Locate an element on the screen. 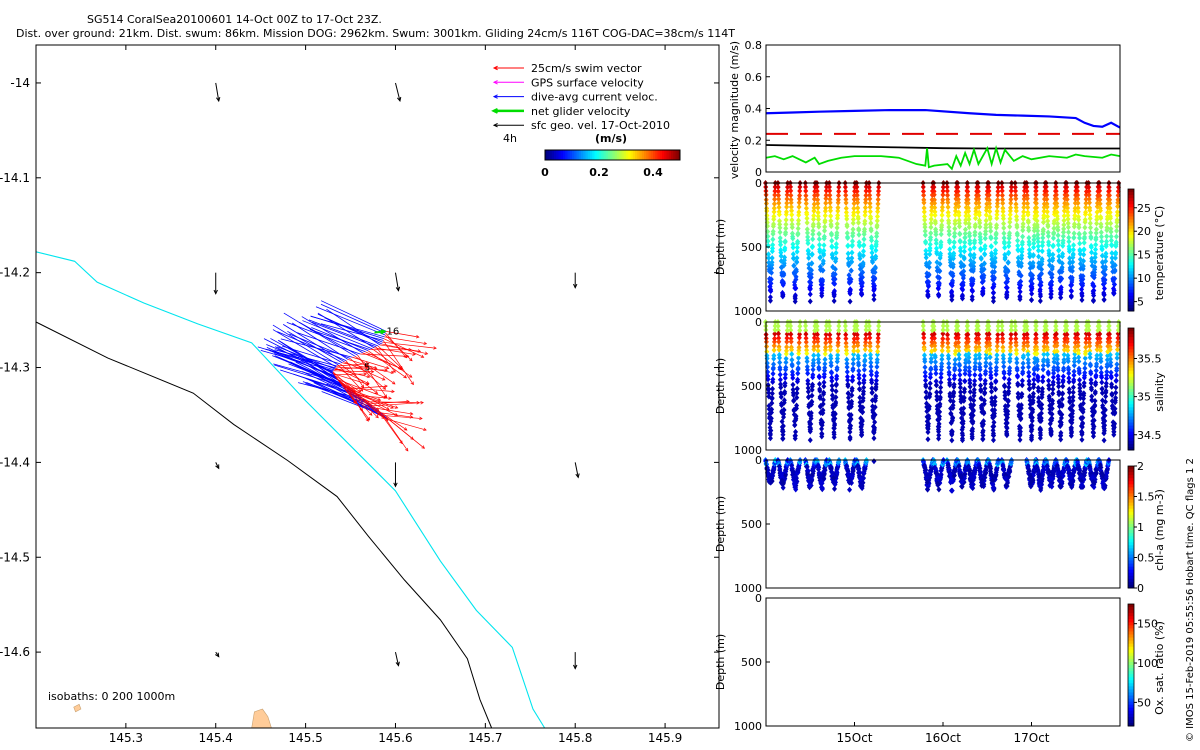 The image size is (1200, 750). geo-vector-5-head is located at coordinates (217, 467).